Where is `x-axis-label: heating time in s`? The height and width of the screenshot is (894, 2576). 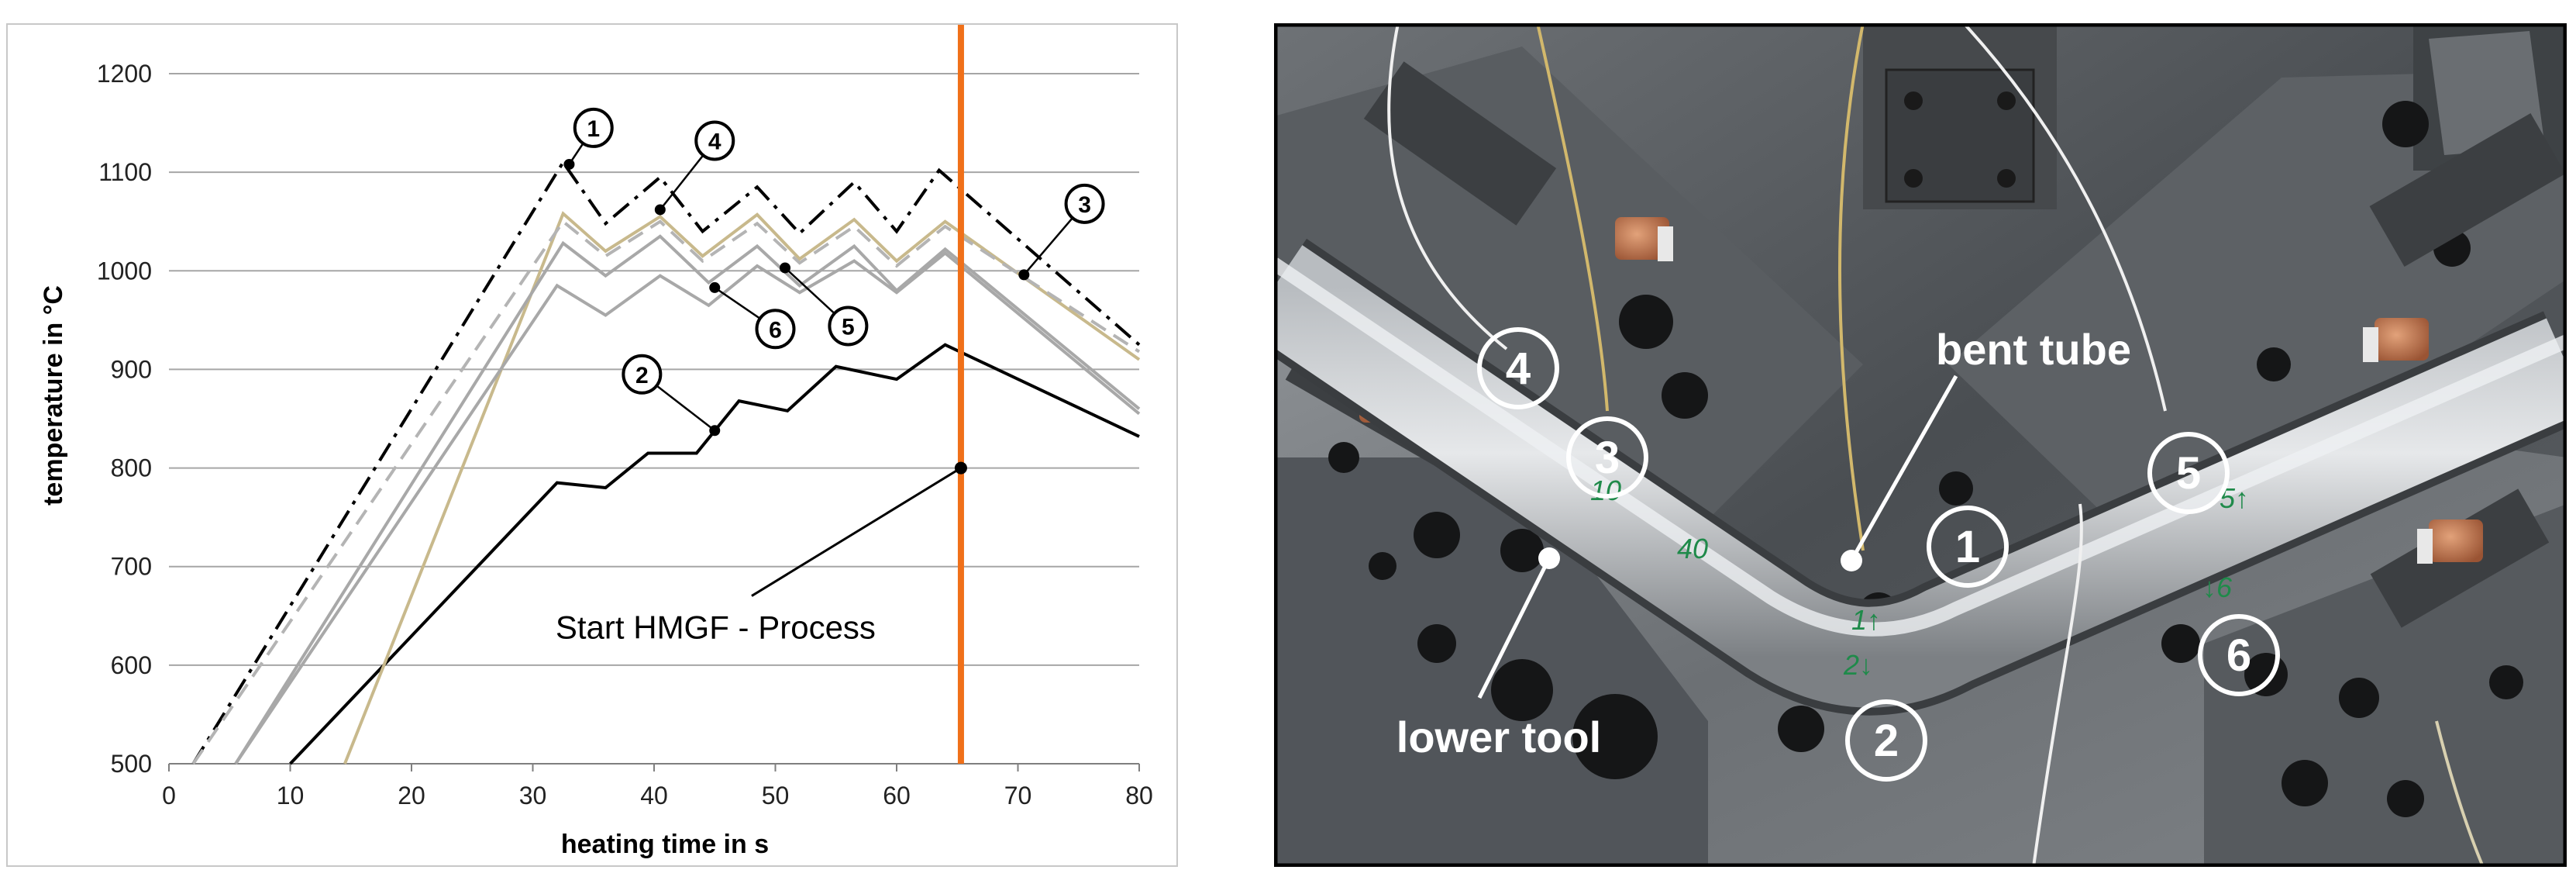 x-axis-label: heating time in s is located at coordinates (665, 844).